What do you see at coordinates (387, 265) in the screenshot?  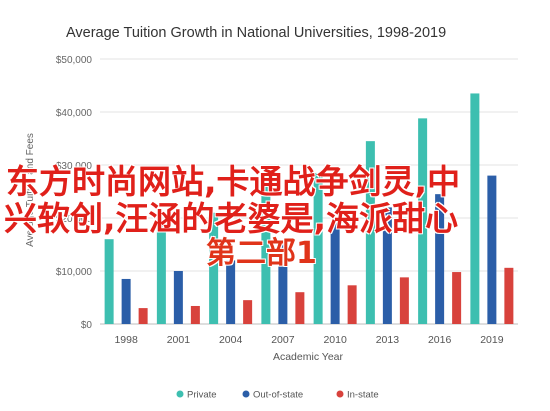 I see `bar-out-of-state-2013` at bounding box center [387, 265].